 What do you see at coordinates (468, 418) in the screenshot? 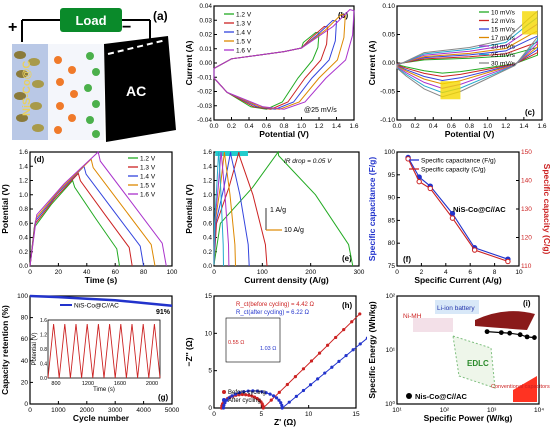
I see `x-axis-label: Specific Power (W/kg)` at bounding box center [468, 418].